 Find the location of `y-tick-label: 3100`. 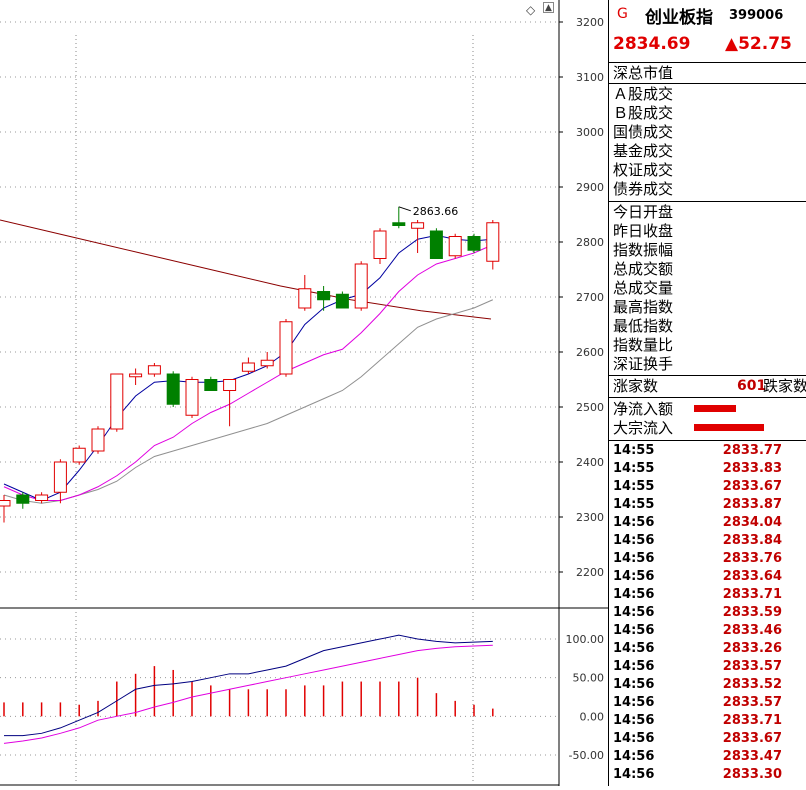

y-tick-label: 3100 is located at coordinates (590, 77).